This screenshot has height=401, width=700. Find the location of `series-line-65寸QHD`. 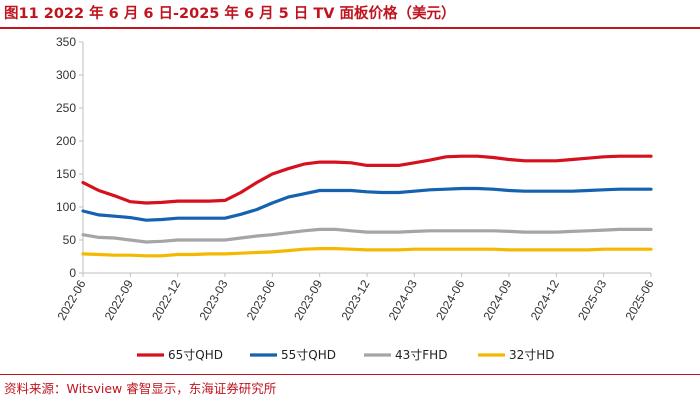

series-line-65寸QHD is located at coordinates (367, 179).